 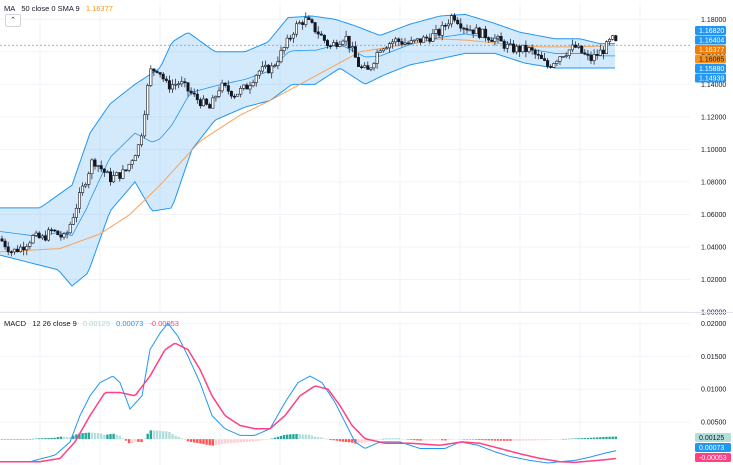 I want to click on price-tick-label: 1.10000, so click(x=713, y=150).